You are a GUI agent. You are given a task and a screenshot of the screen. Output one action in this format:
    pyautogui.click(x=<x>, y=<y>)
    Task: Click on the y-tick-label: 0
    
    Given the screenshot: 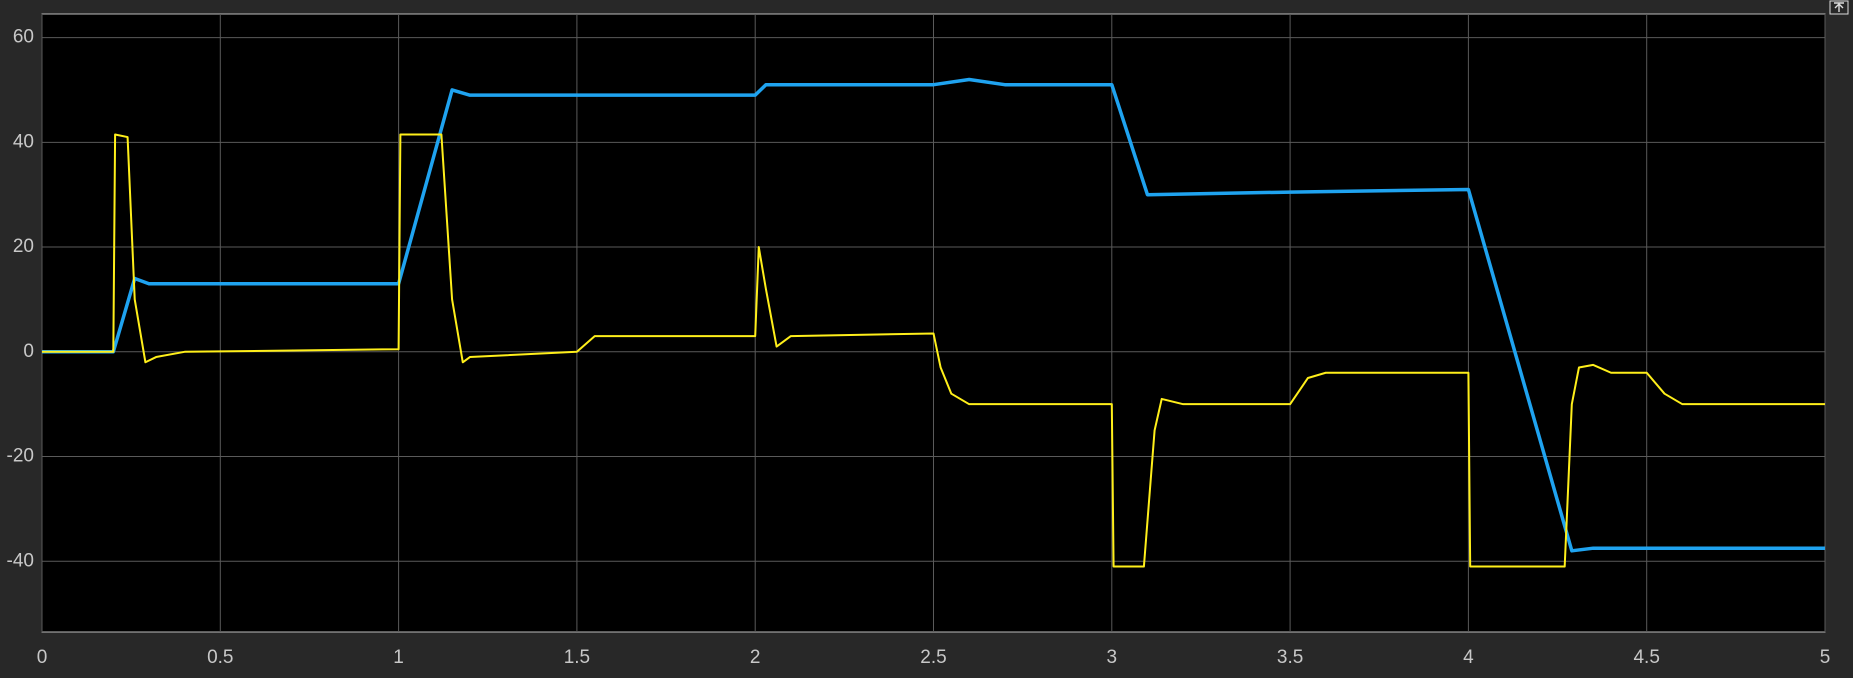 What is the action you would take?
    pyautogui.click(x=28, y=351)
    